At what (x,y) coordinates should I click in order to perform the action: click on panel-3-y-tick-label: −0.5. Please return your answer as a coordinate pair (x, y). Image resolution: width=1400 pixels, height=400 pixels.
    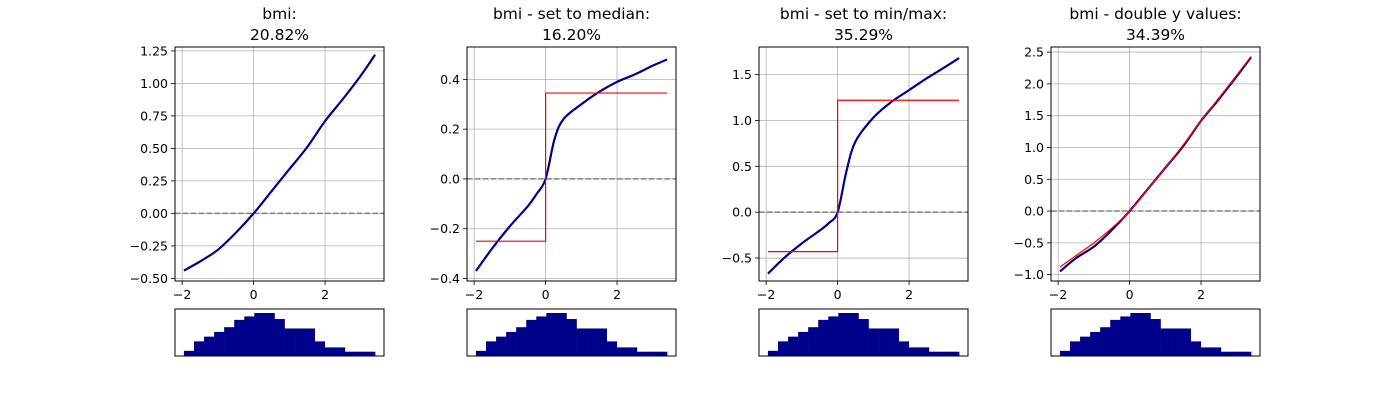
    Looking at the image, I should click on (737, 258).